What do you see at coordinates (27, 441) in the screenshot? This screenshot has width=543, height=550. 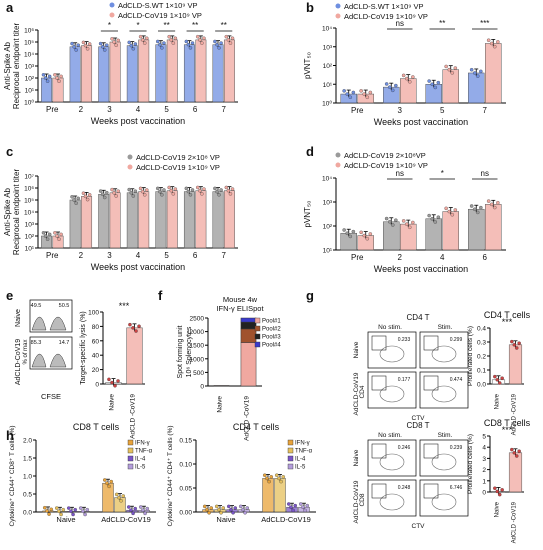 I see `y-tick-label: 2.0` at bounding box center [27, 441].